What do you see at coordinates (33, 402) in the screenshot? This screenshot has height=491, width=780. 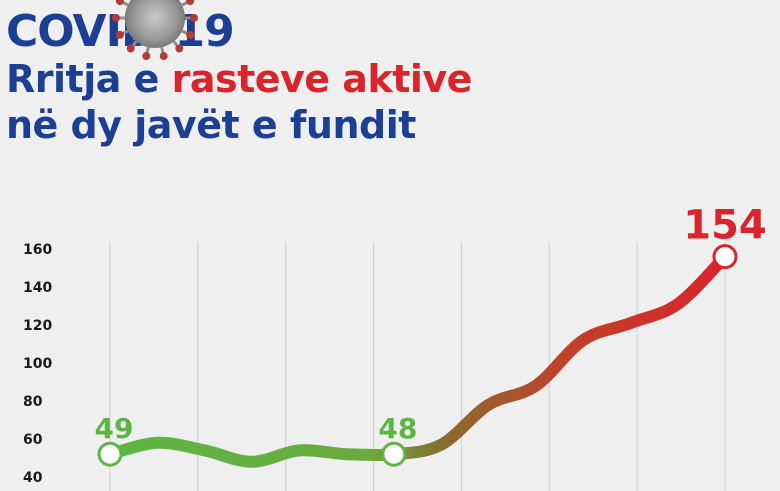 I see `y-tick-label: 80` at bounding box center [33, 402].